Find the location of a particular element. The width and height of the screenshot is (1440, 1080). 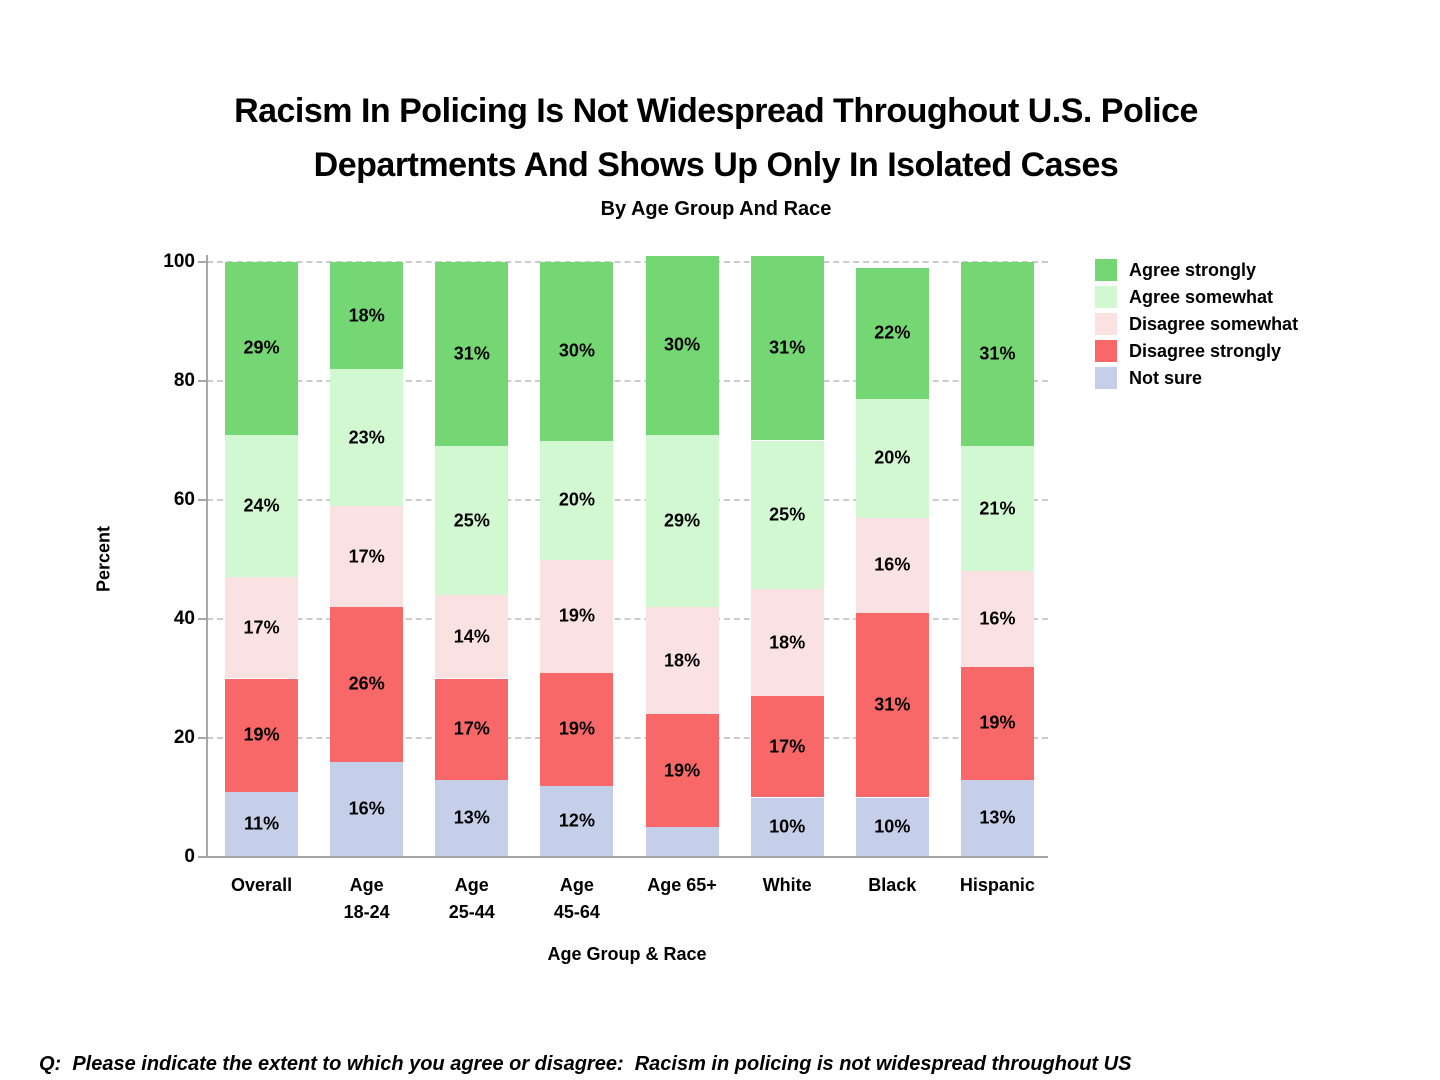

legend-label: Not sure is located at coordinates (1166, 377).